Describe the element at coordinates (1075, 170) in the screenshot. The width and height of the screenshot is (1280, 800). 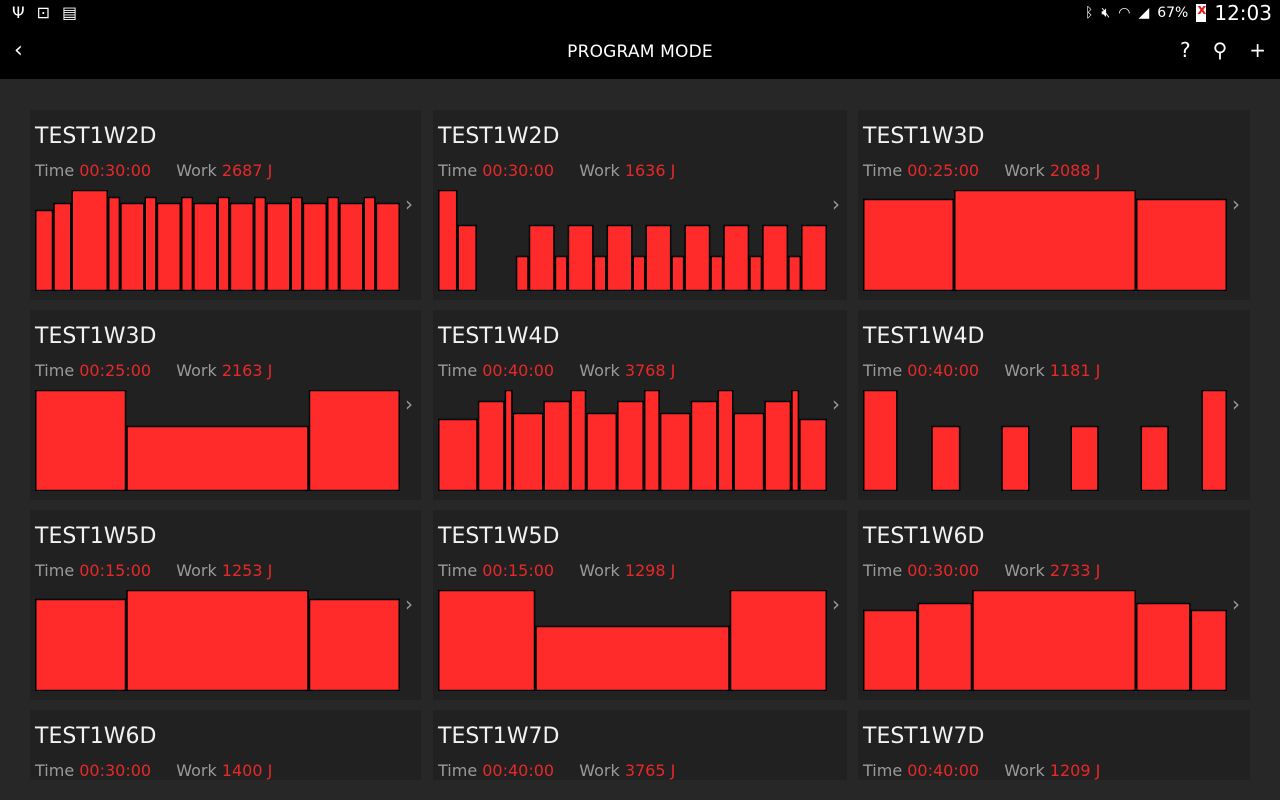
I see `work-value: 2088 J` at that location.